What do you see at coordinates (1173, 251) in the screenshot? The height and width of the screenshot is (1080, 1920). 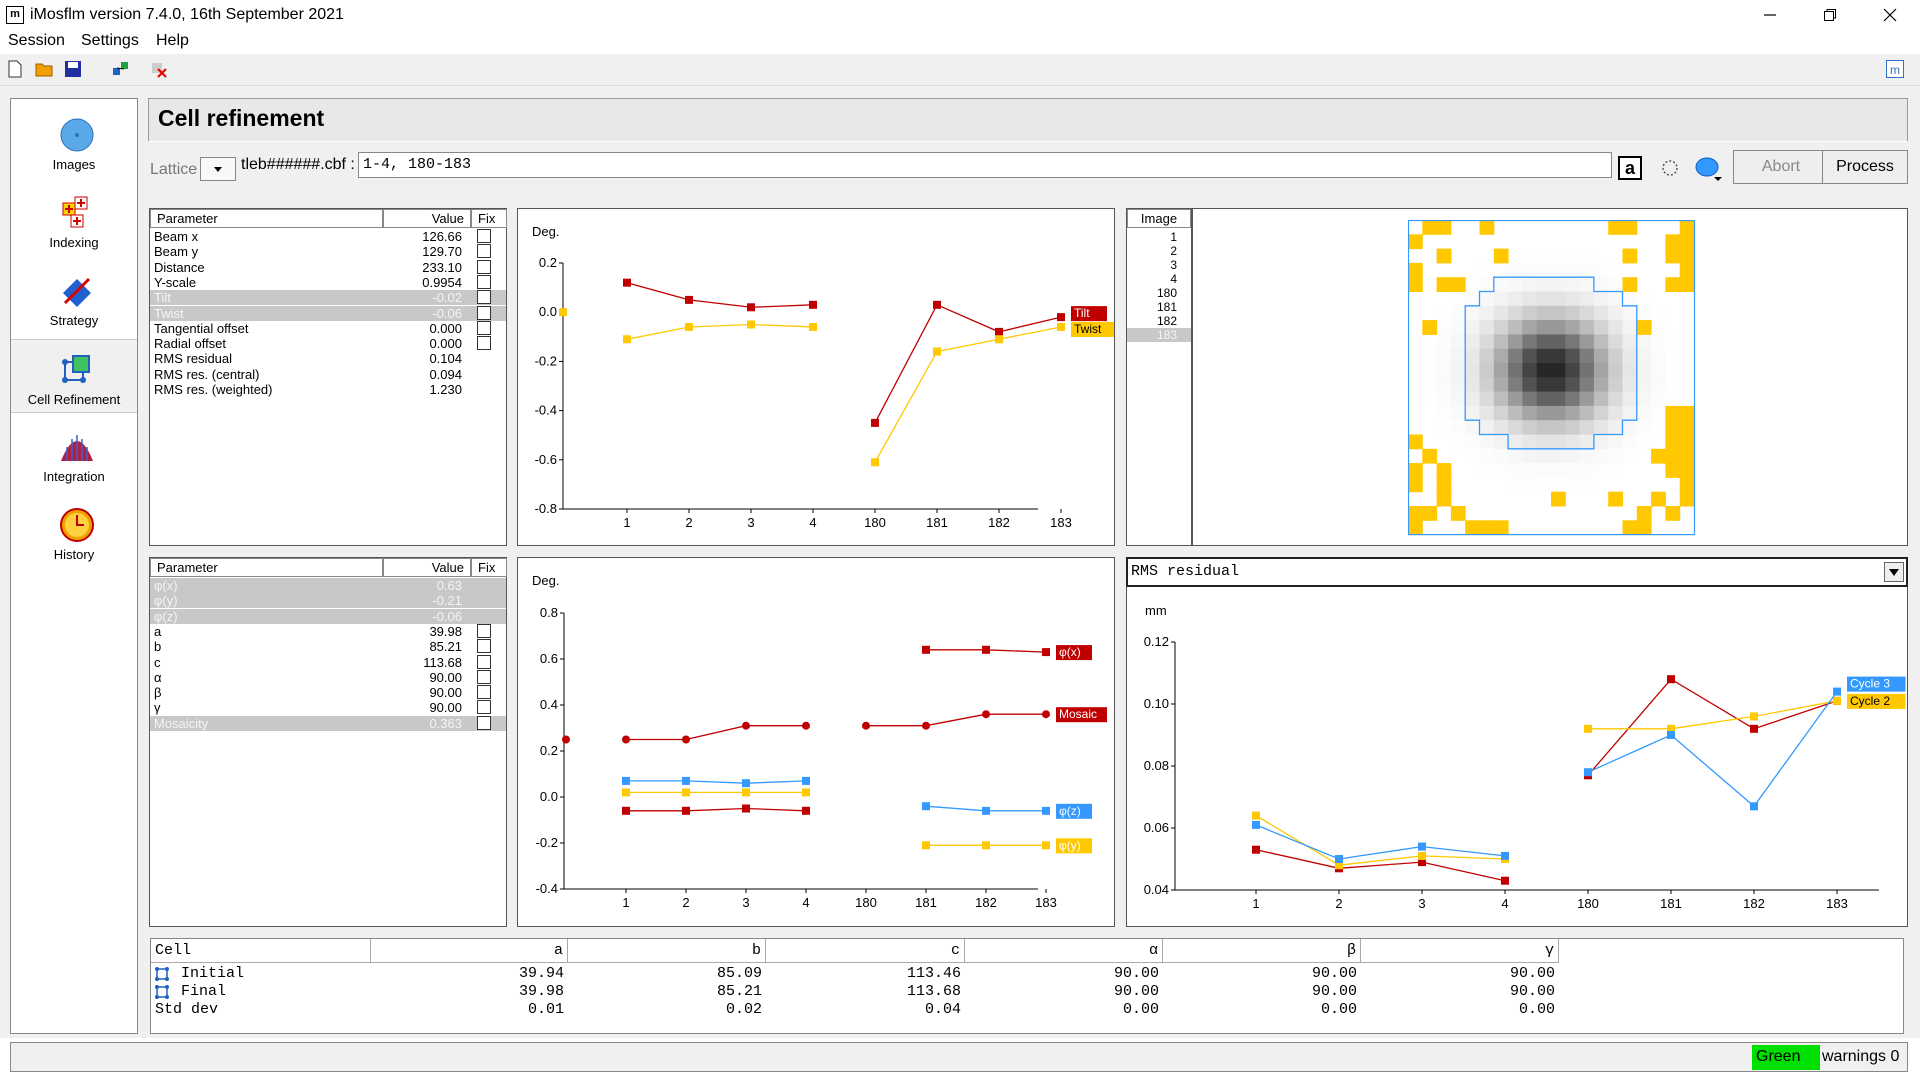 I see `image-list-item: 2` at bounding box center [1173, 251].